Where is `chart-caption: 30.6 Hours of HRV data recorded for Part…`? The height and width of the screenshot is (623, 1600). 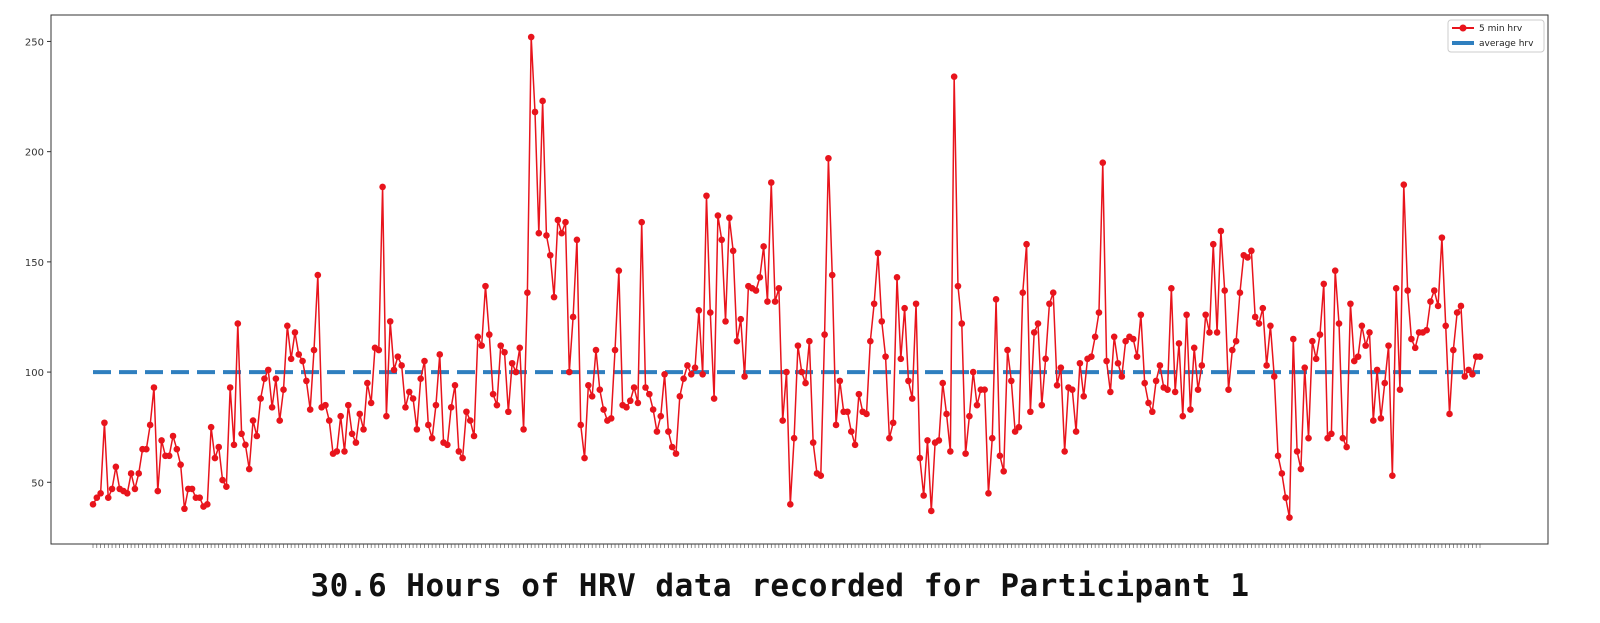 chart-caption: 30.6 Hours of HRV data recorded for Part… is located at coordinates (780, 586).